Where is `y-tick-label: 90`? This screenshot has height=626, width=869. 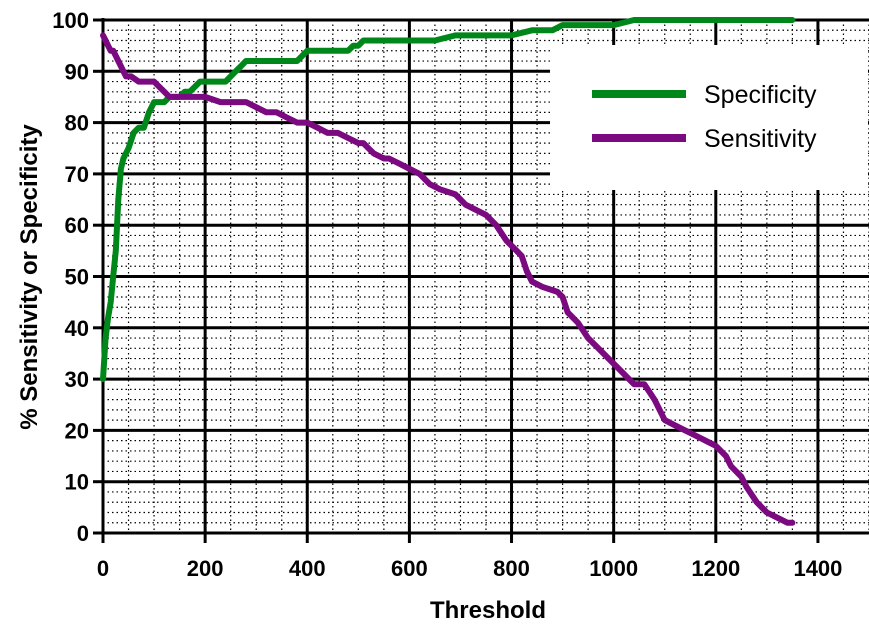 y-tick-label: 90 is located at coordinates (77, 71).